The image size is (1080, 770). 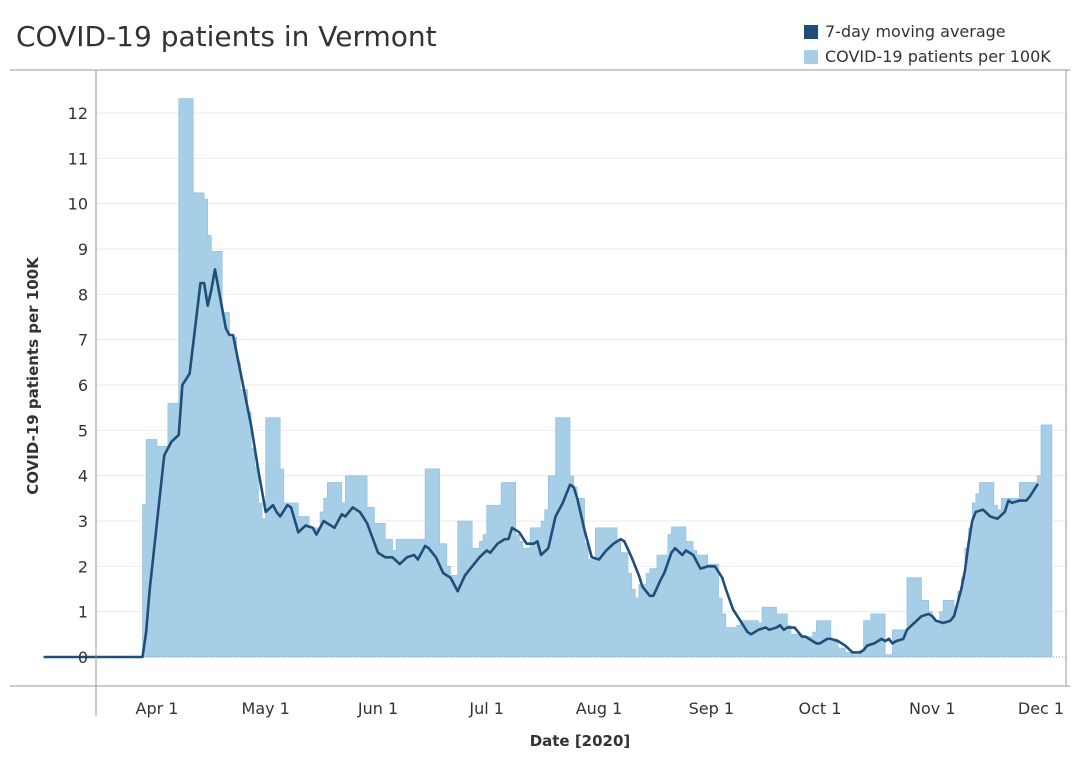 I want to click on y-tick-label-11: 11, so click(x=78, y=158).